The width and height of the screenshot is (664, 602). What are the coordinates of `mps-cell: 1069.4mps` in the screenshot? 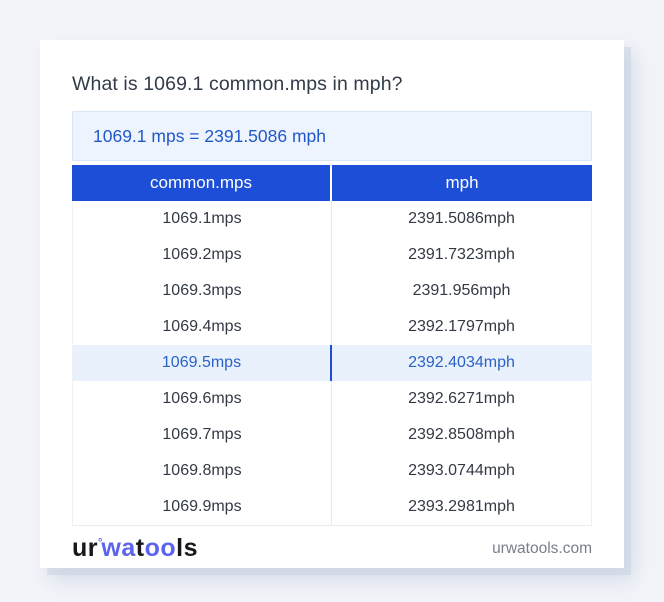 It's located at (202, 327).